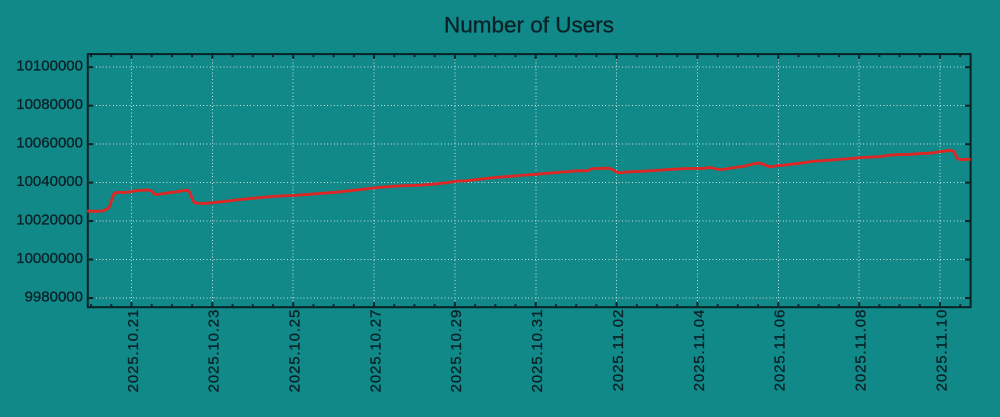 This screenshot has height=417, width=1000. Describe the element at coordinates (780, 350) in the screenshot. I see `svg-text: 2025.11.06` at that location.